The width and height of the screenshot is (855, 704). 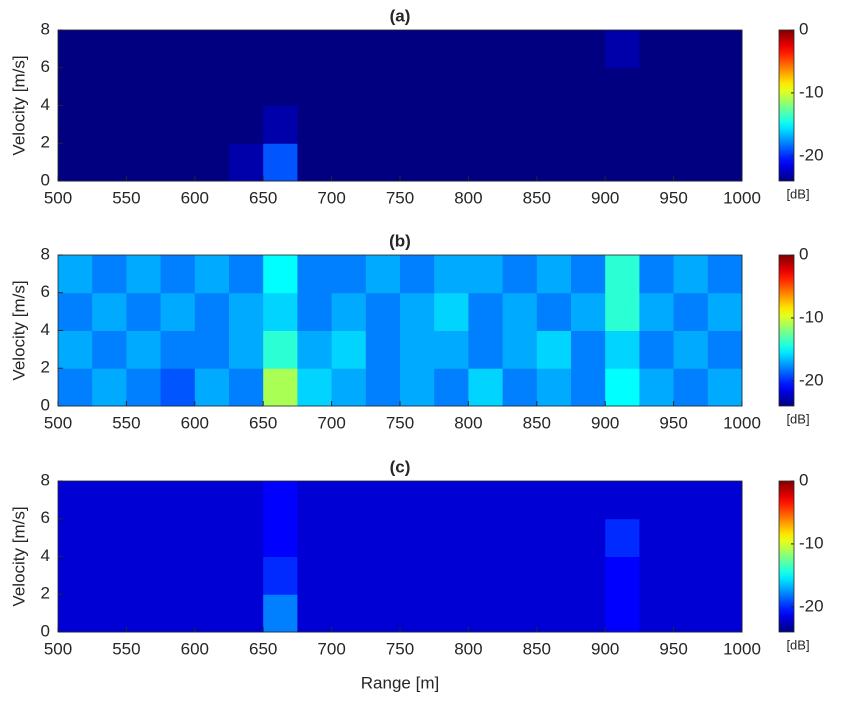 What do you see at coordinates (811, 542) in the screenshot?
I see `colorbar-tick-label: -10` at bounding box center [811, 542].